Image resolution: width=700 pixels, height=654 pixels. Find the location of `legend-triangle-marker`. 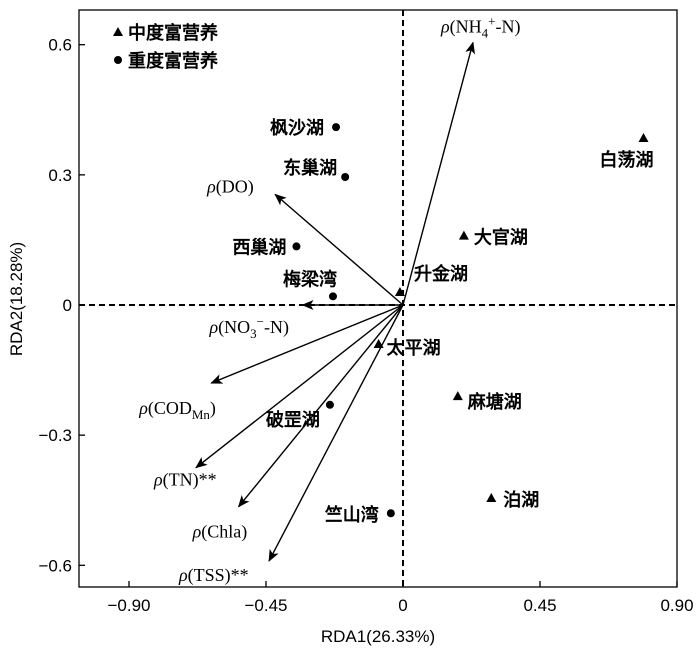

legend-triangle-marker is located at coordinates (118, 31).